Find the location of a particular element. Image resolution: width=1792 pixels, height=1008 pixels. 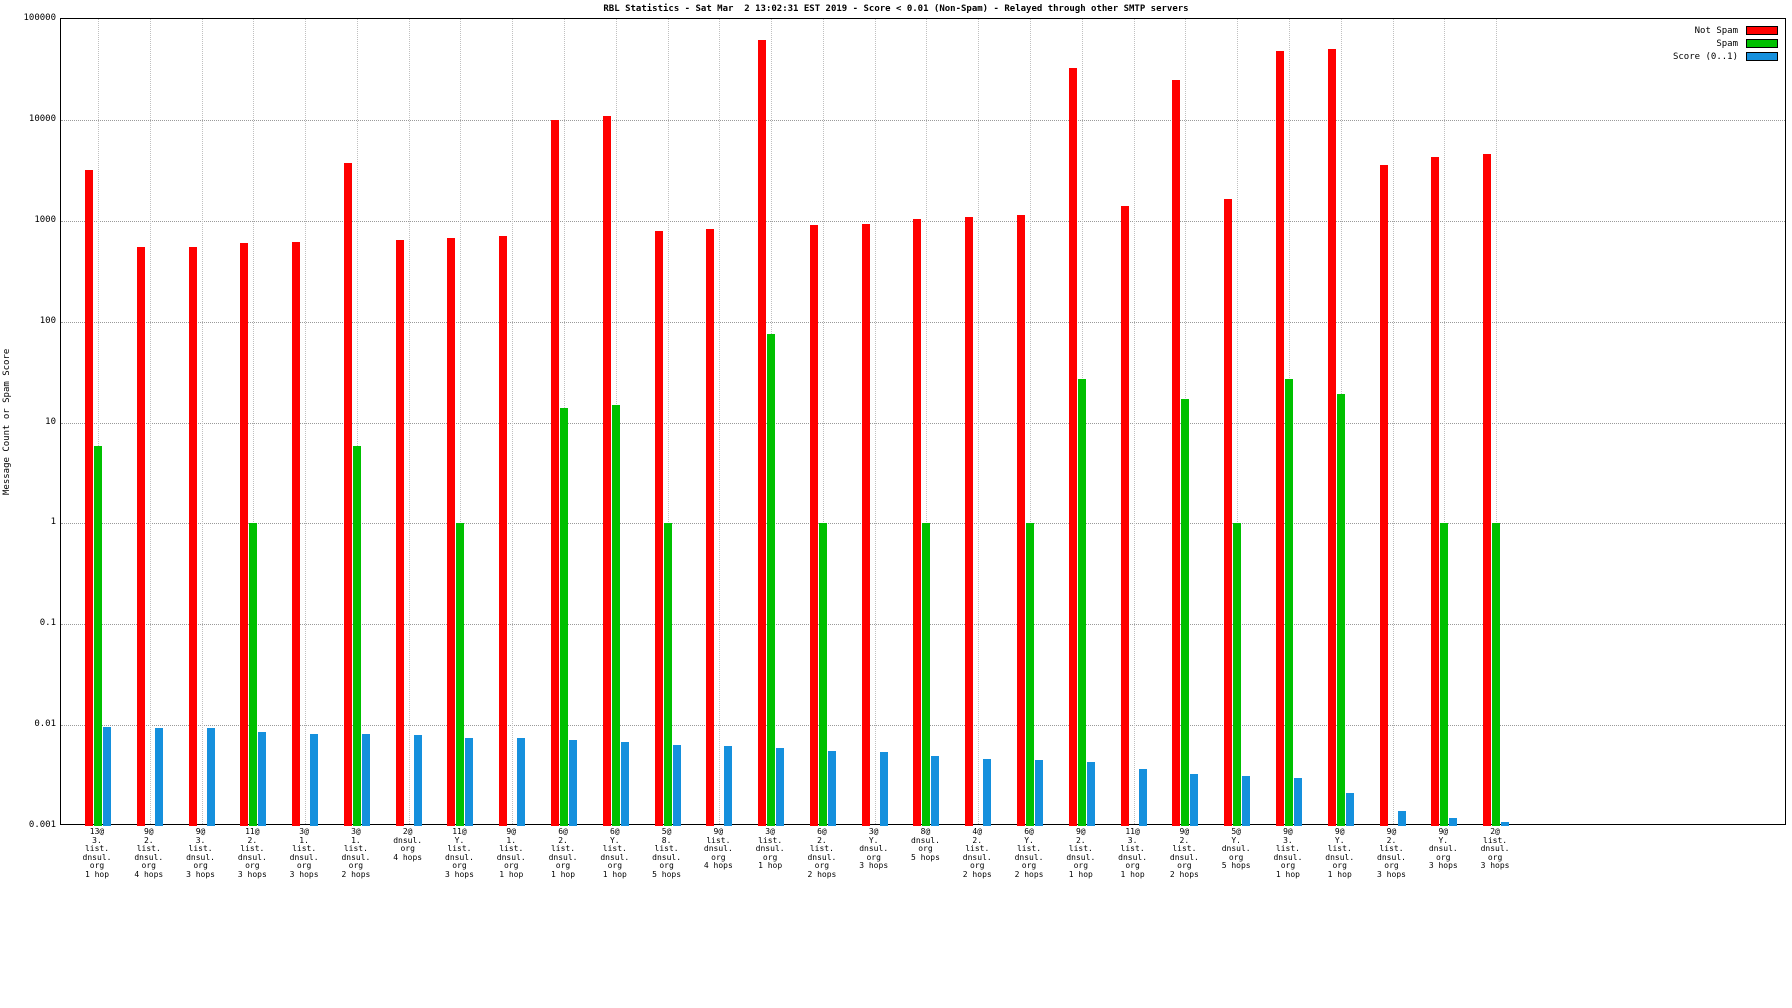

x-tick-label: 8@ dnsul. org 5 hops is located at coordinates (925, 844).